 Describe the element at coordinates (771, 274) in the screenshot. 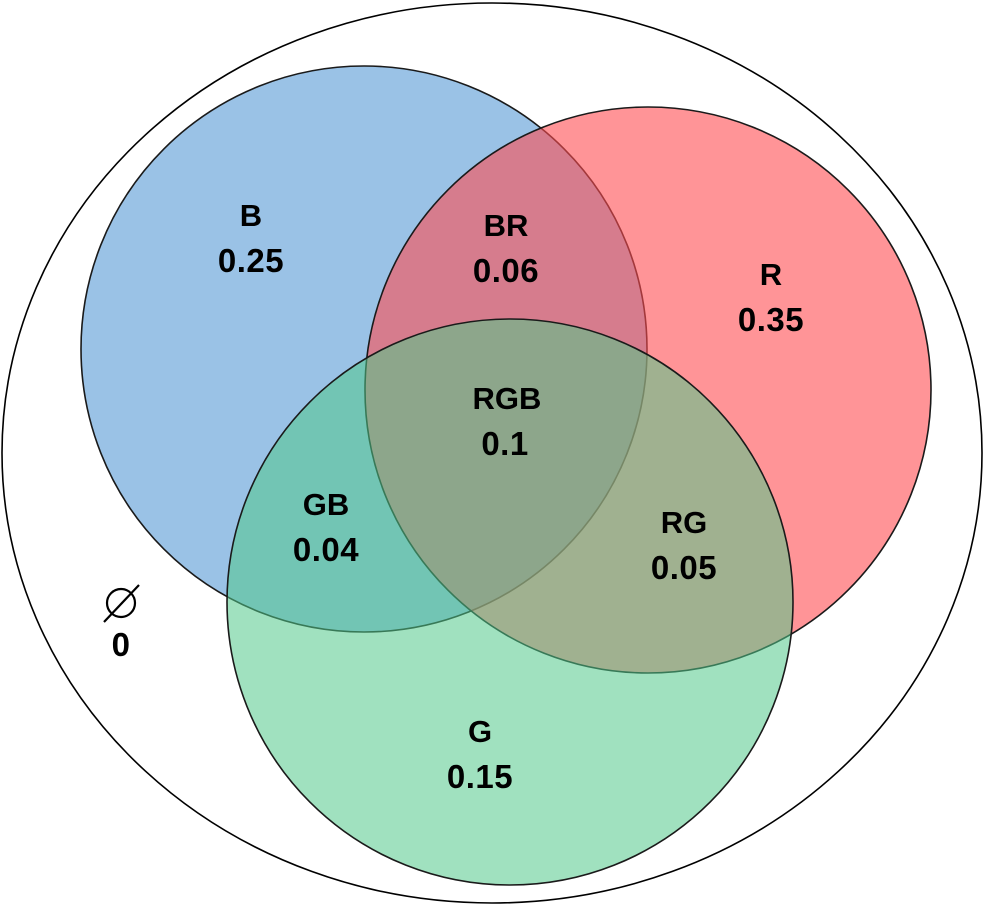

I see `region-r-label: R` at that location.